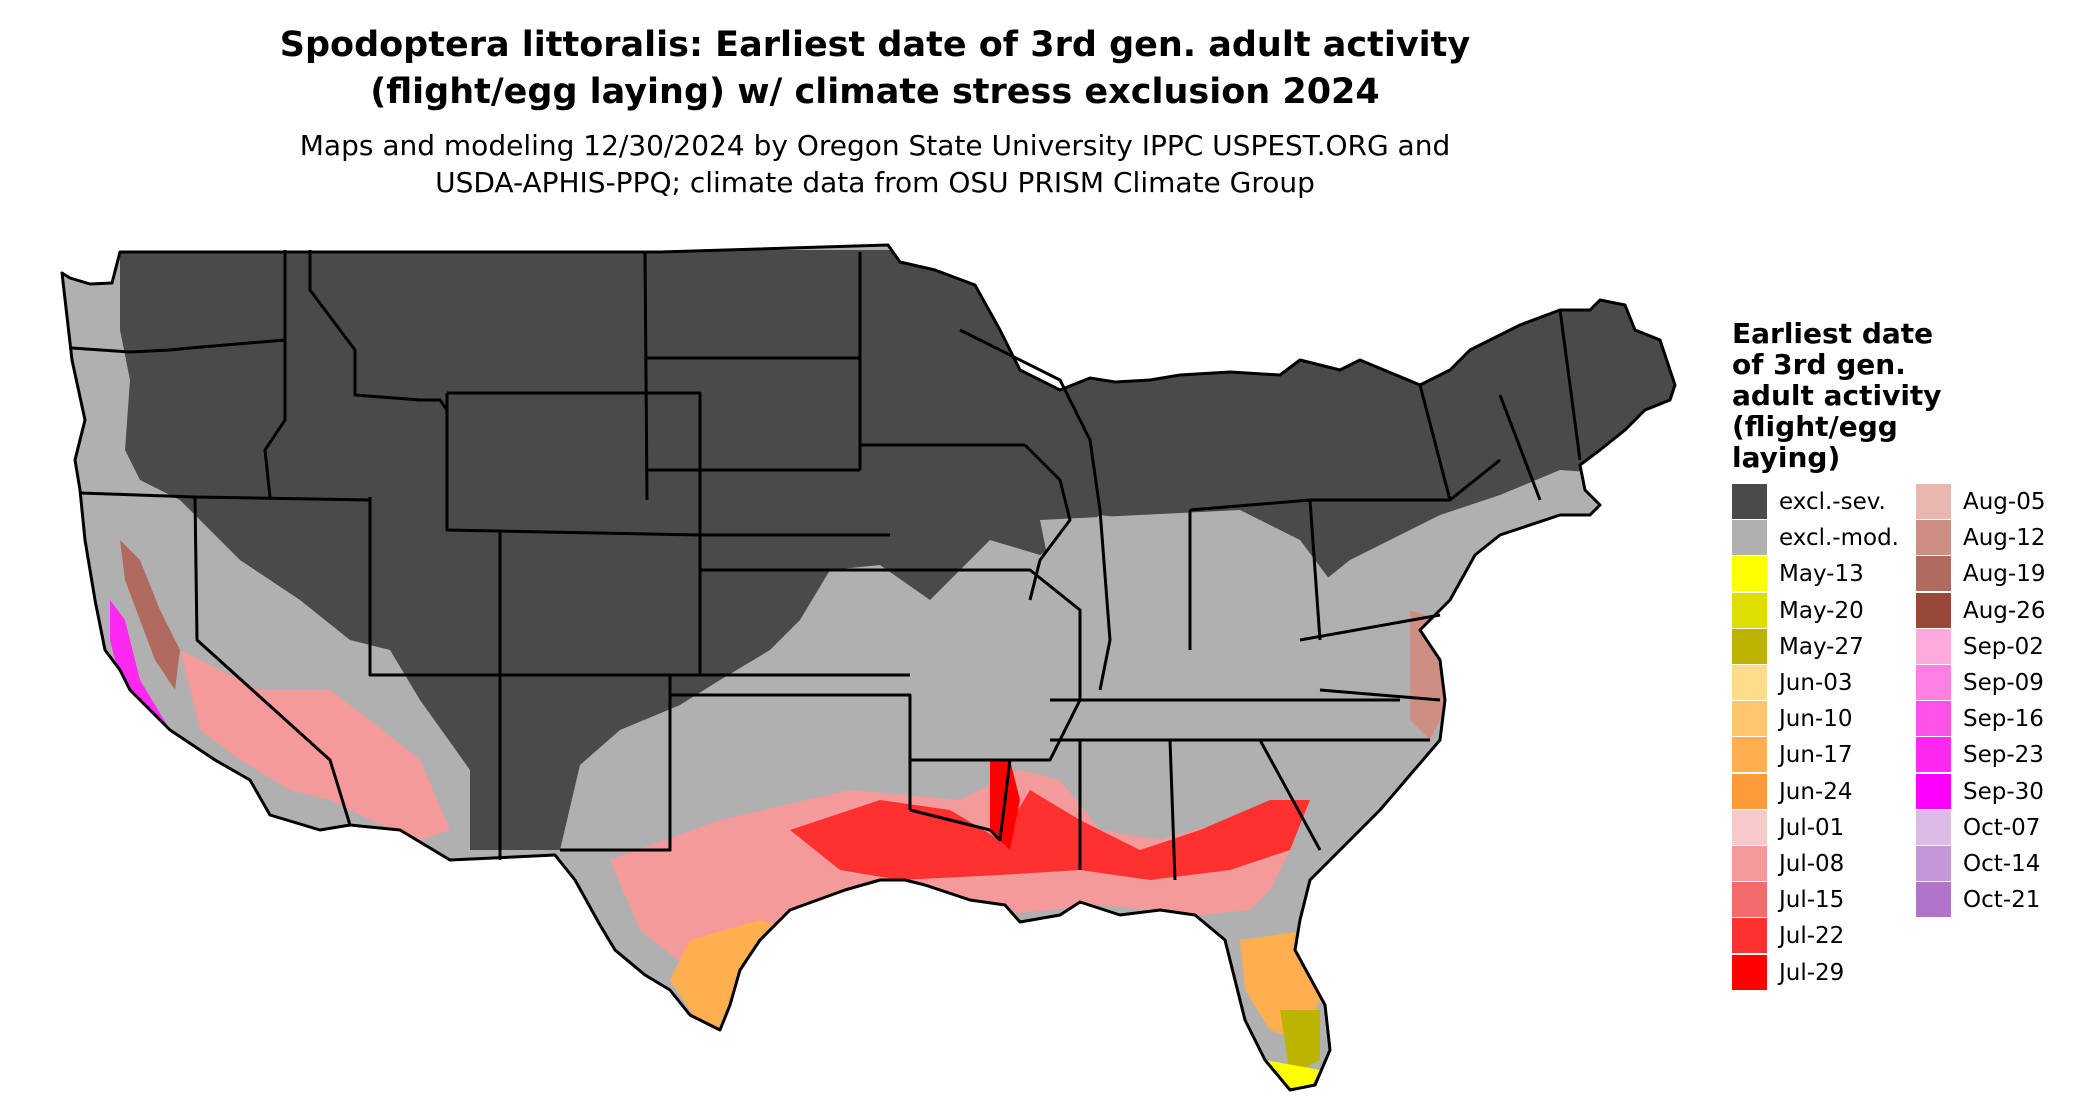  What do you see at coordinates (961, 800) in the screenshot?
I see `ar-border` at bounding box center [961, 800].